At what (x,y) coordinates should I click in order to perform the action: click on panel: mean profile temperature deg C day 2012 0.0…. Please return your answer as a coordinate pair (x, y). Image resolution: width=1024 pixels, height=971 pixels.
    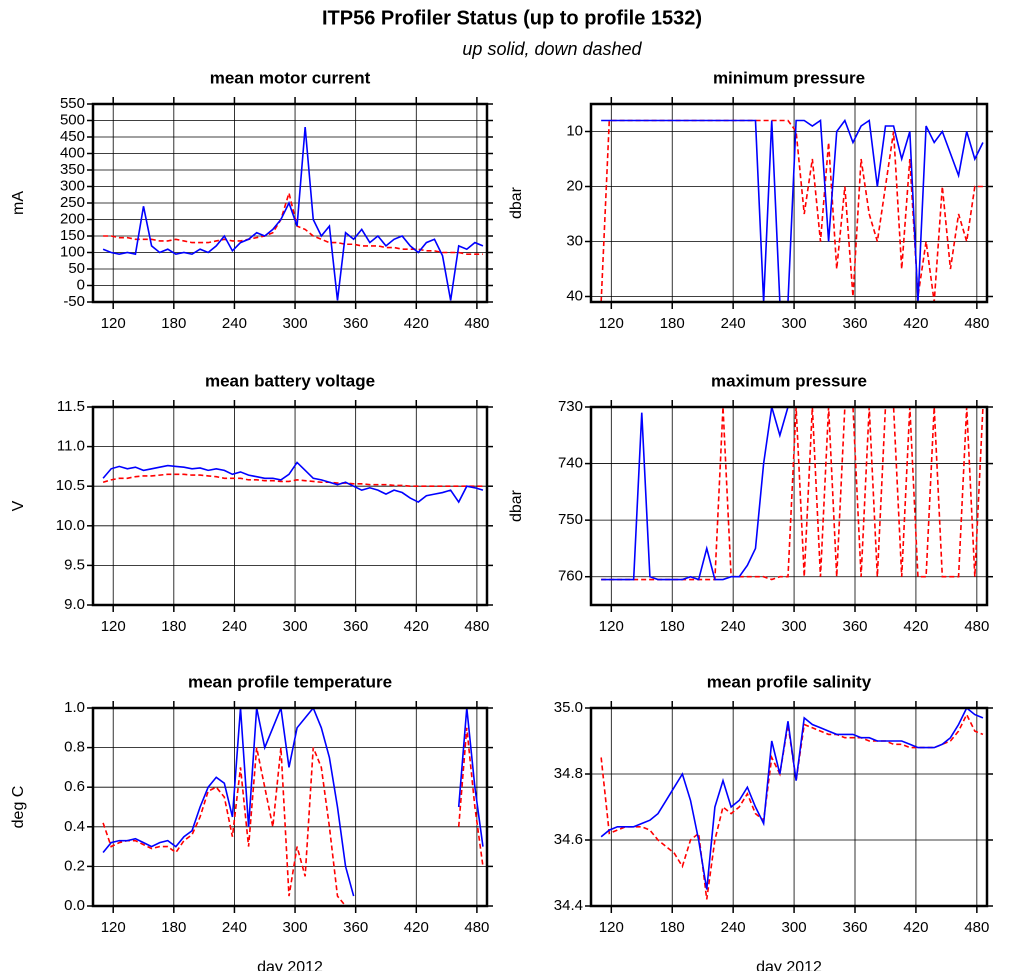
    Looking at the image, I should click on (251, 821).